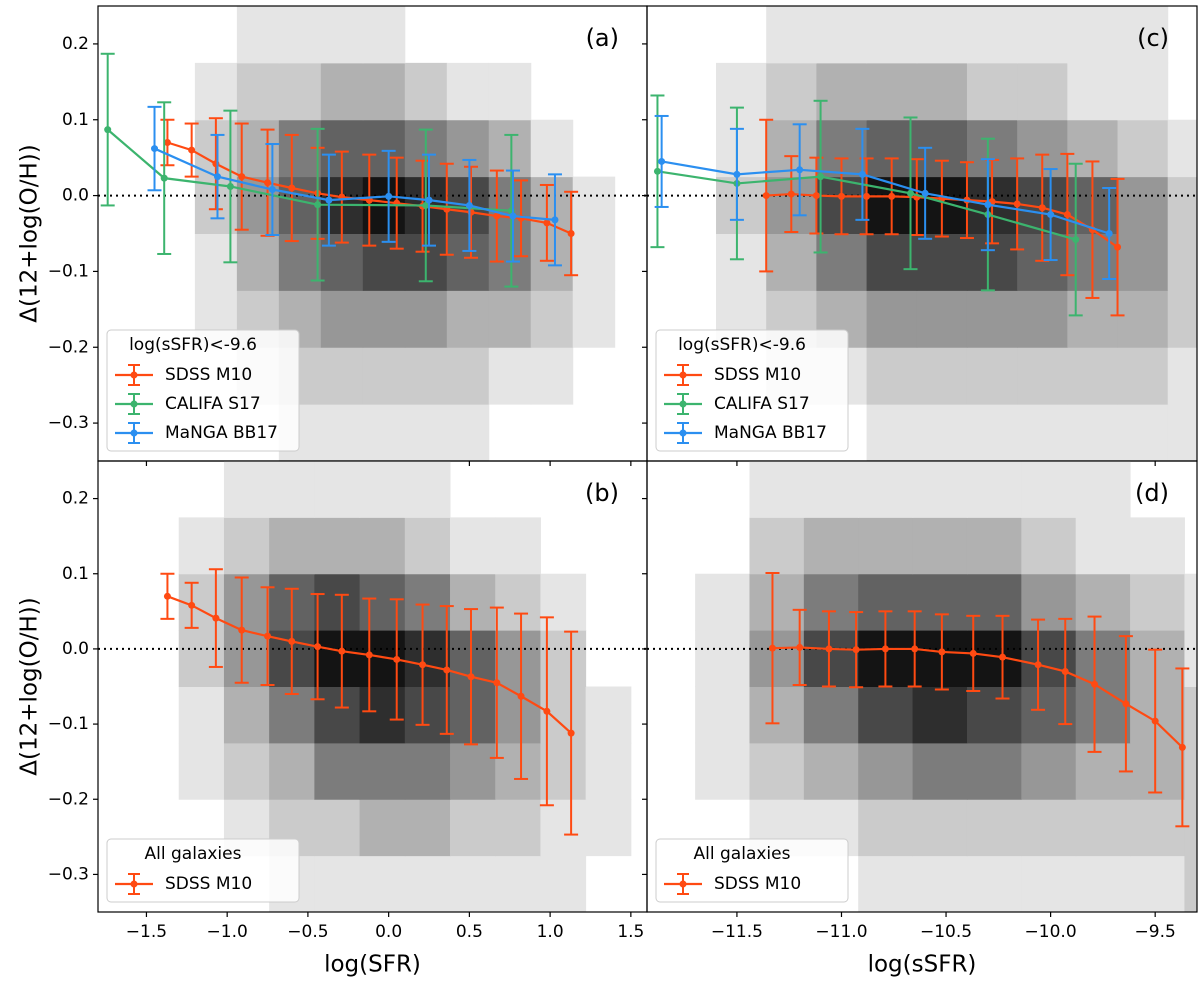 The height and width of the screenshot is (985, 1200). Describe the element at coordinates (213, 404) in the screenshot. I see `legend-label: CALIFA S17` at that location.